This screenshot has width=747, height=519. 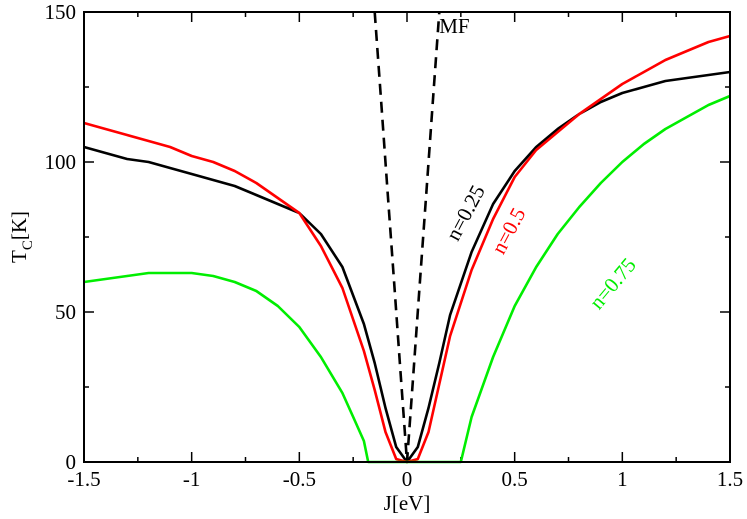 What do you see at coordinates (19, 225) in the screenshot?
I see `y-axis-label-unit: [K]` at bounding box center [19, 225].